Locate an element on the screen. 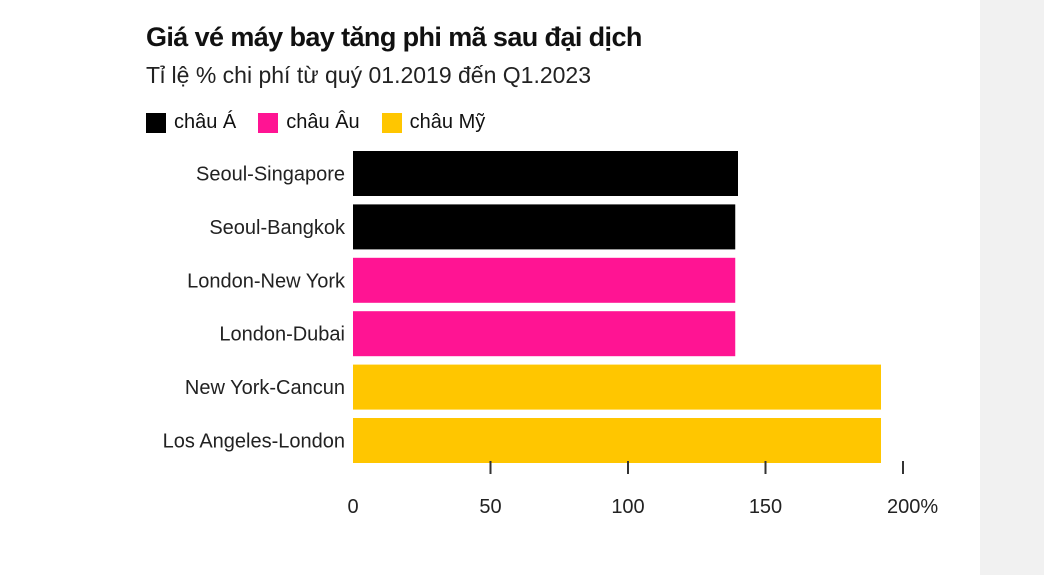  x-tick-label: 50 is located at coordinates (490, 507).